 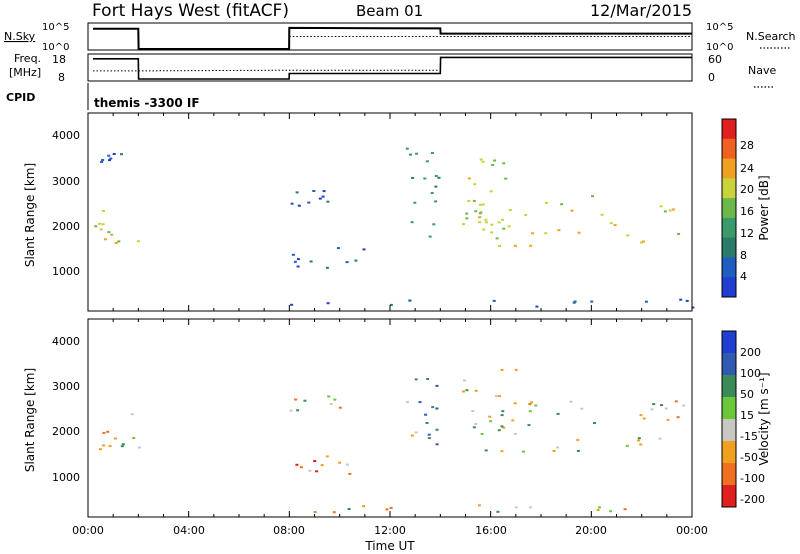 What do you see at coordinates (591, 530) in the screenshot?
I see `xtick-20: 20:00` at bounding box center [591, 530].